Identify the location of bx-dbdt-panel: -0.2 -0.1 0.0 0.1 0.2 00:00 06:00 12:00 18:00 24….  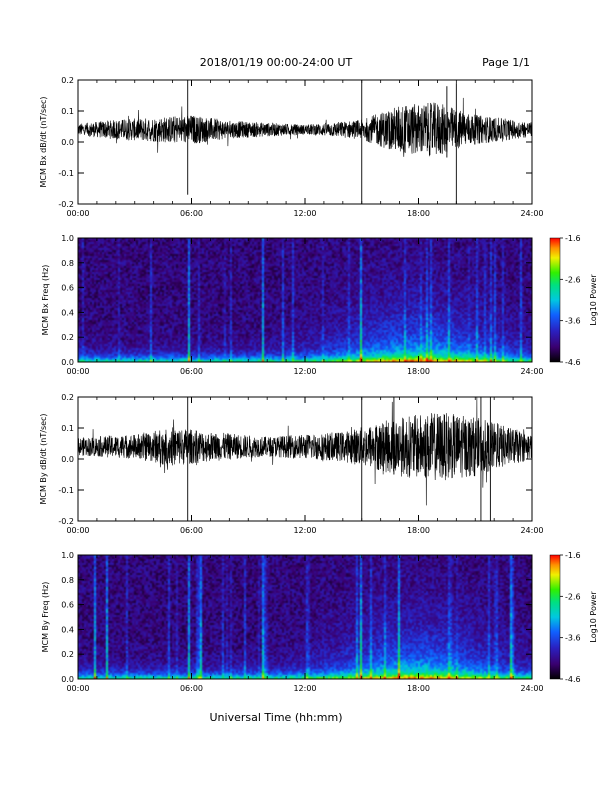
(291, 147).